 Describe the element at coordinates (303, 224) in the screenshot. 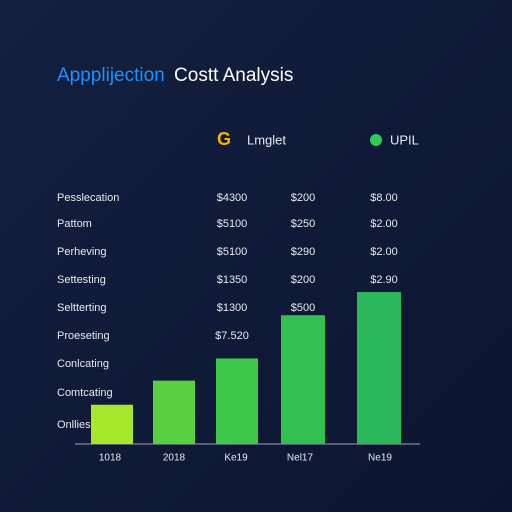

I see `table-value: $250` at that location.